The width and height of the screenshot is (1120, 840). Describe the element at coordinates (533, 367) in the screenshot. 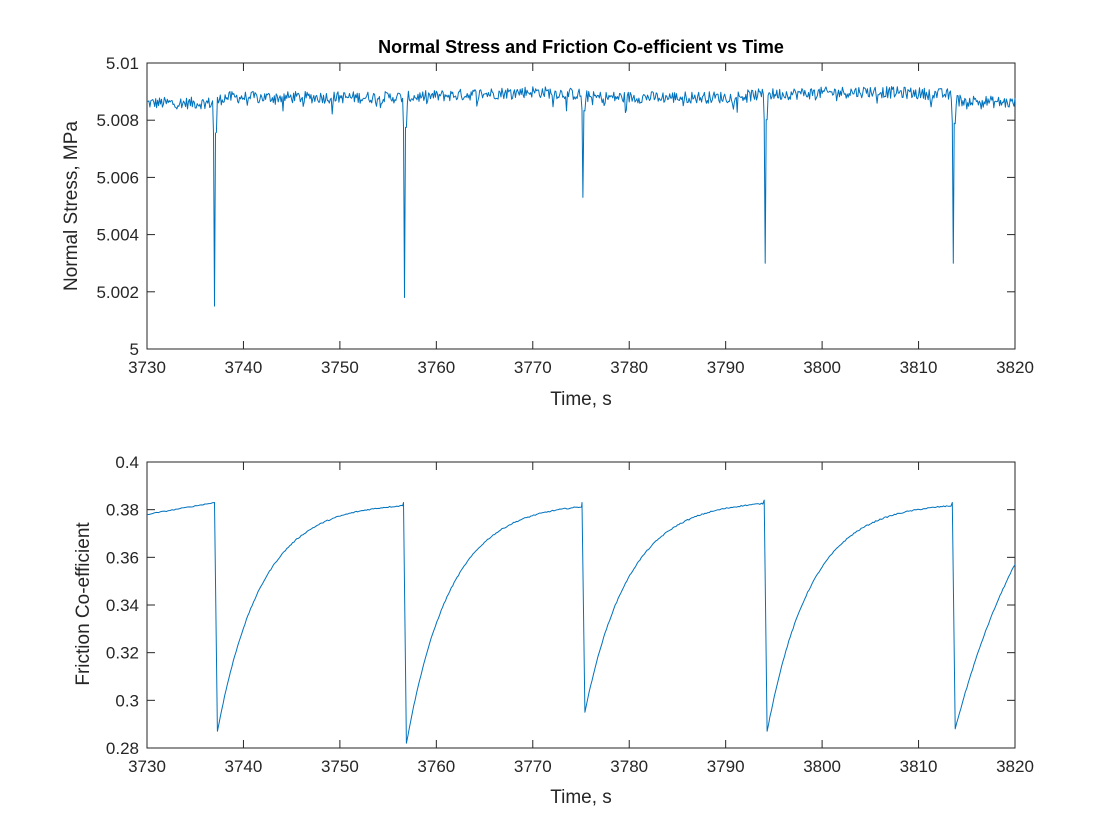

I see `top-x-tick-label: 3770` at that location.